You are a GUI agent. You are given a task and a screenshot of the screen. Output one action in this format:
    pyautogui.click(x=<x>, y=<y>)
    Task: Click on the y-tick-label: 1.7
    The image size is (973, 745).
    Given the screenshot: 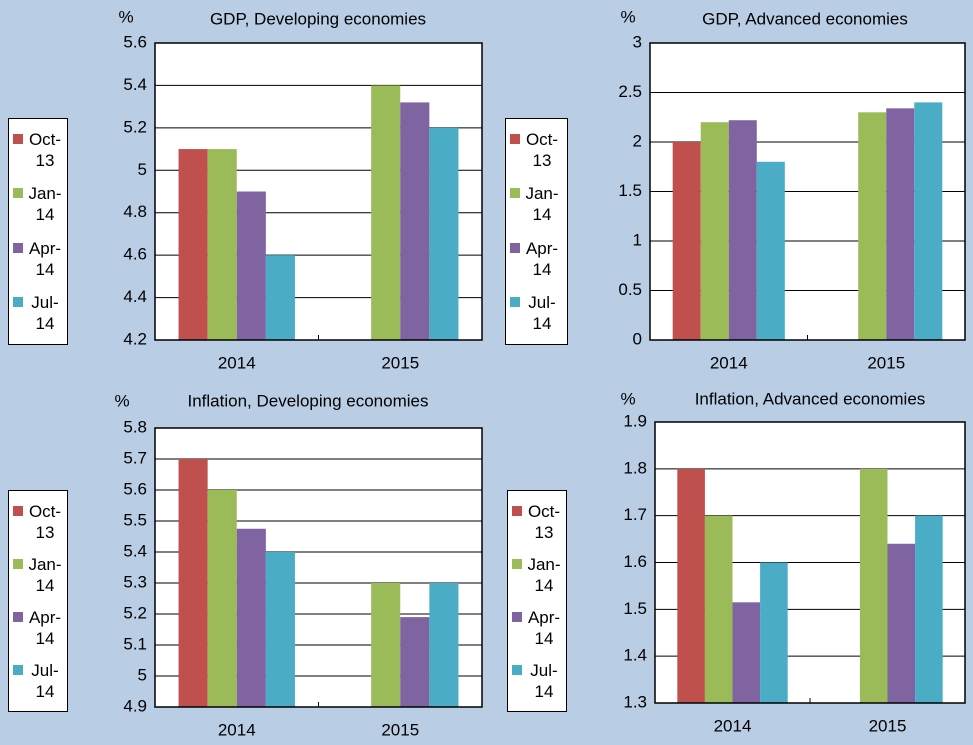 What is the action you would take?
    pyautogui.click(x=635, y=514)
    